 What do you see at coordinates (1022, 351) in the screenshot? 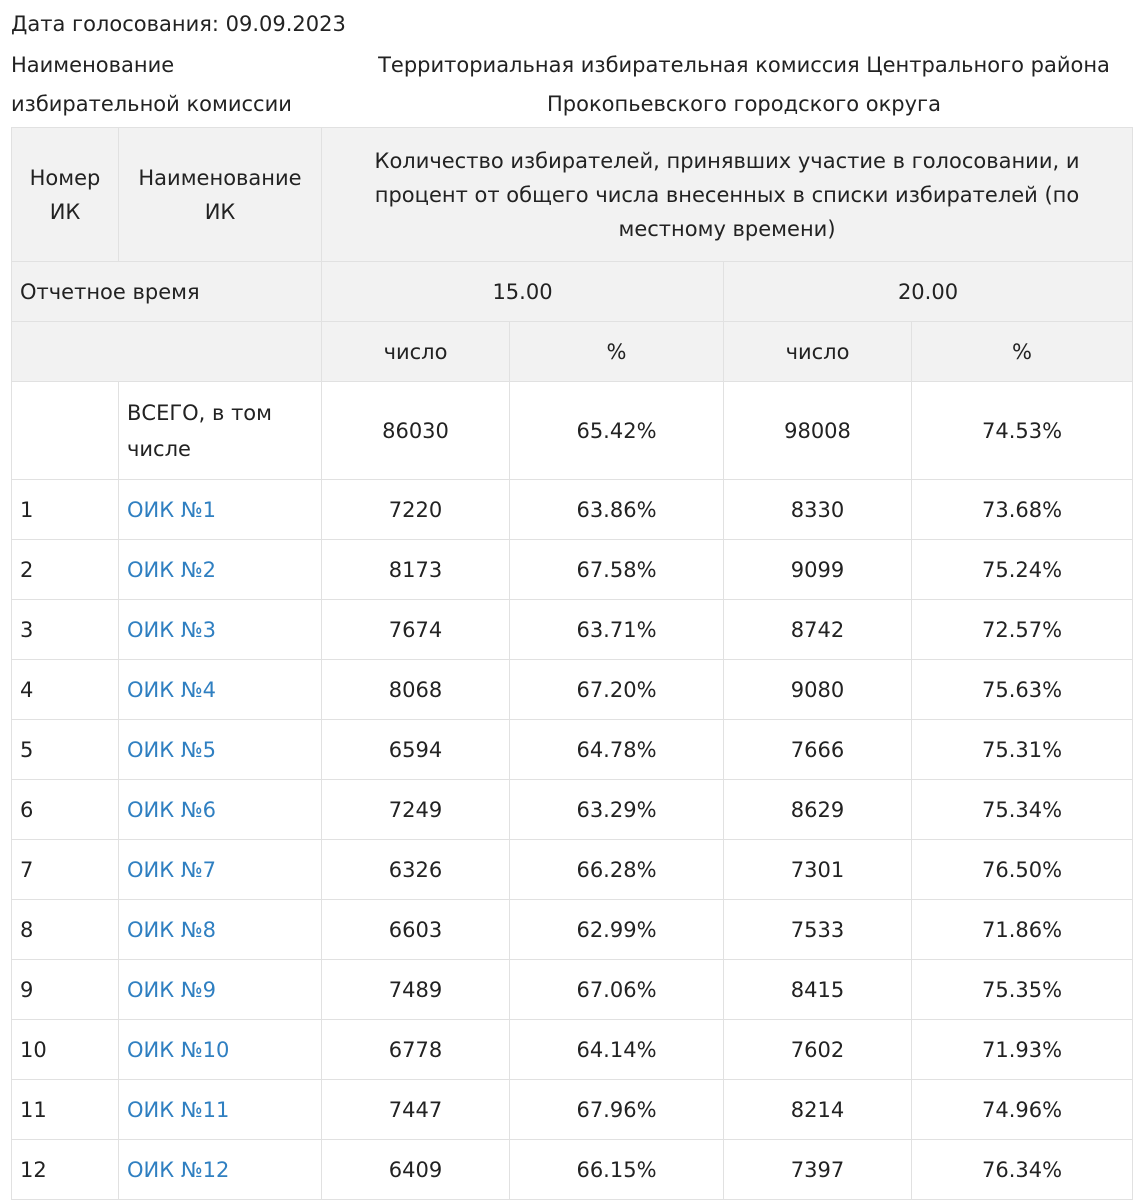
I see `unit-percent-20: %` at bounding box center [1022, 351].